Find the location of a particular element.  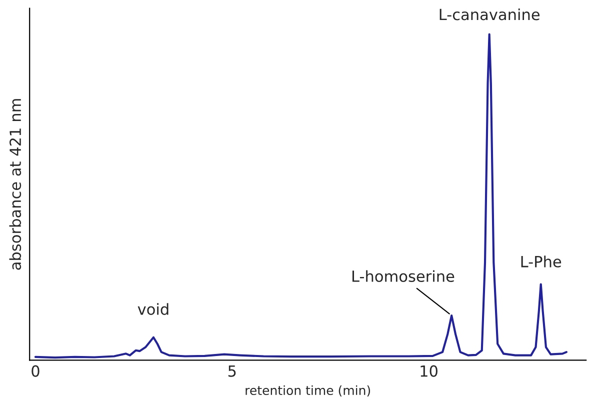

x-tick-label: 5 is located at coordinates (232, 371).